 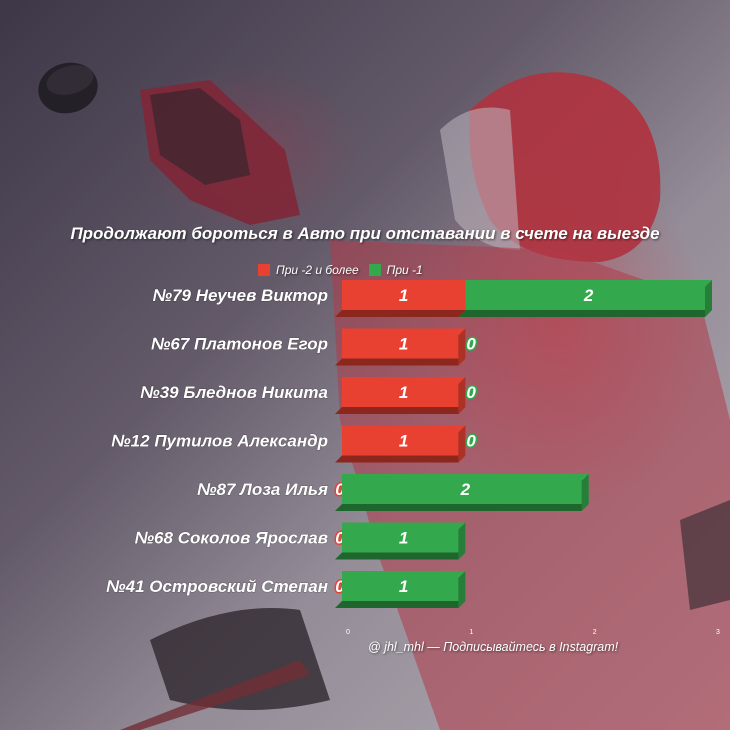 I want to click on category-label: №79 Неучев Виктор, so click(x=240, y=295).